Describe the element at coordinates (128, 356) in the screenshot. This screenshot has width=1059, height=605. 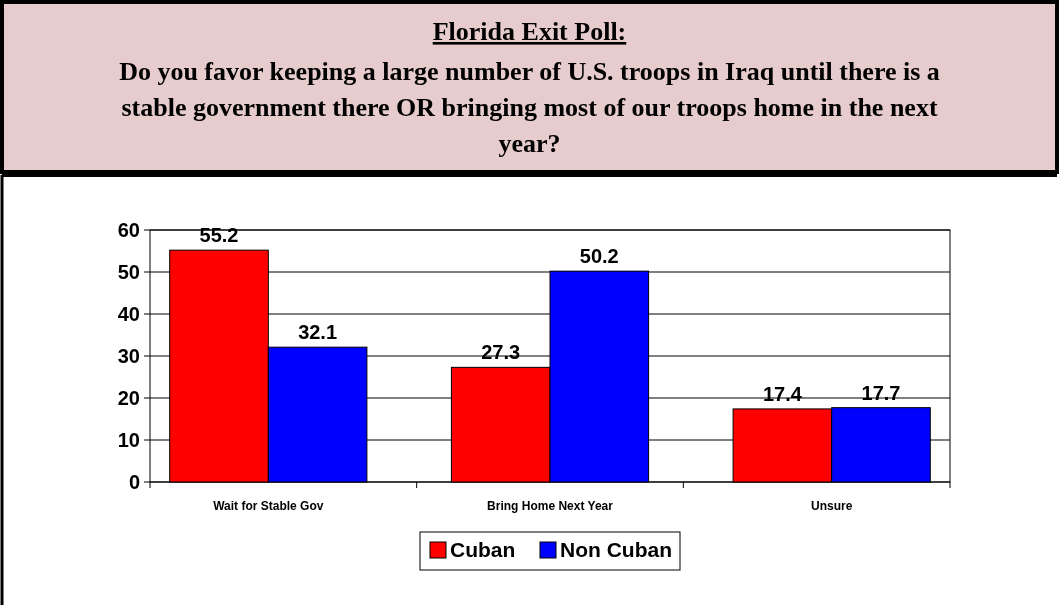
I see `y-tick-label: 30` at that location.